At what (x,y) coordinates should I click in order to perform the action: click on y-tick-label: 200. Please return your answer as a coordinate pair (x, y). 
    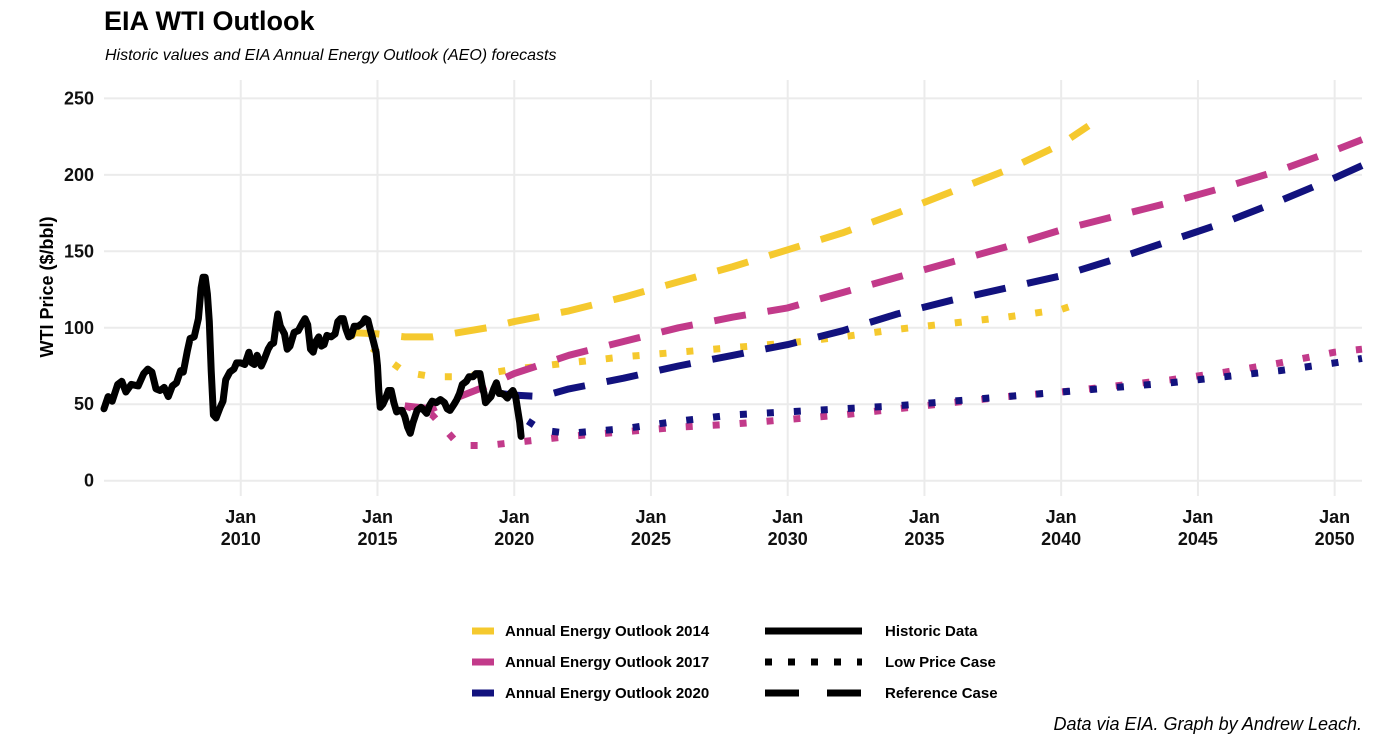
    Looking at the image, I should click on (79, 175).